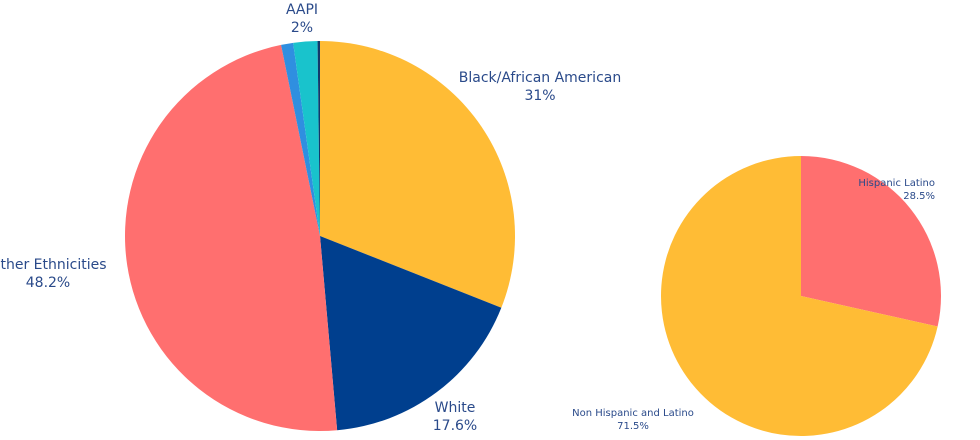 Image resolution: width=980 pixels, height=440 pixels. What do you see at coordinates (455, 408) in the screenshot?
I see `slice-label: White` at bounding box center [455, 408].